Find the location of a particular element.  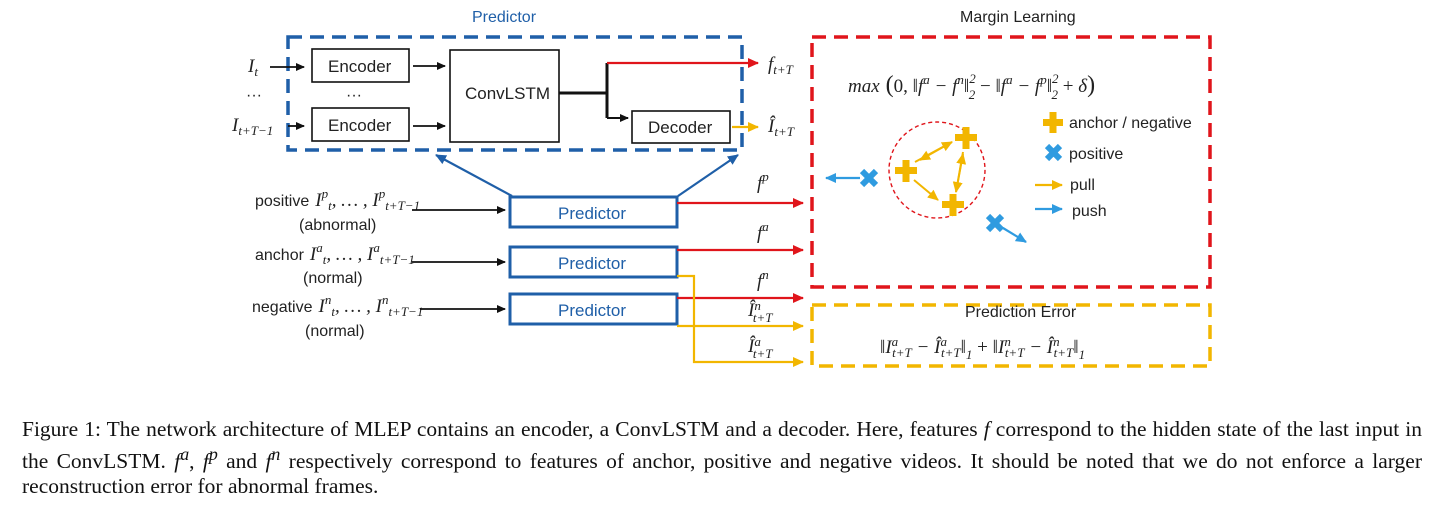

predictor-box-negative is located at coordinates (593, 309).